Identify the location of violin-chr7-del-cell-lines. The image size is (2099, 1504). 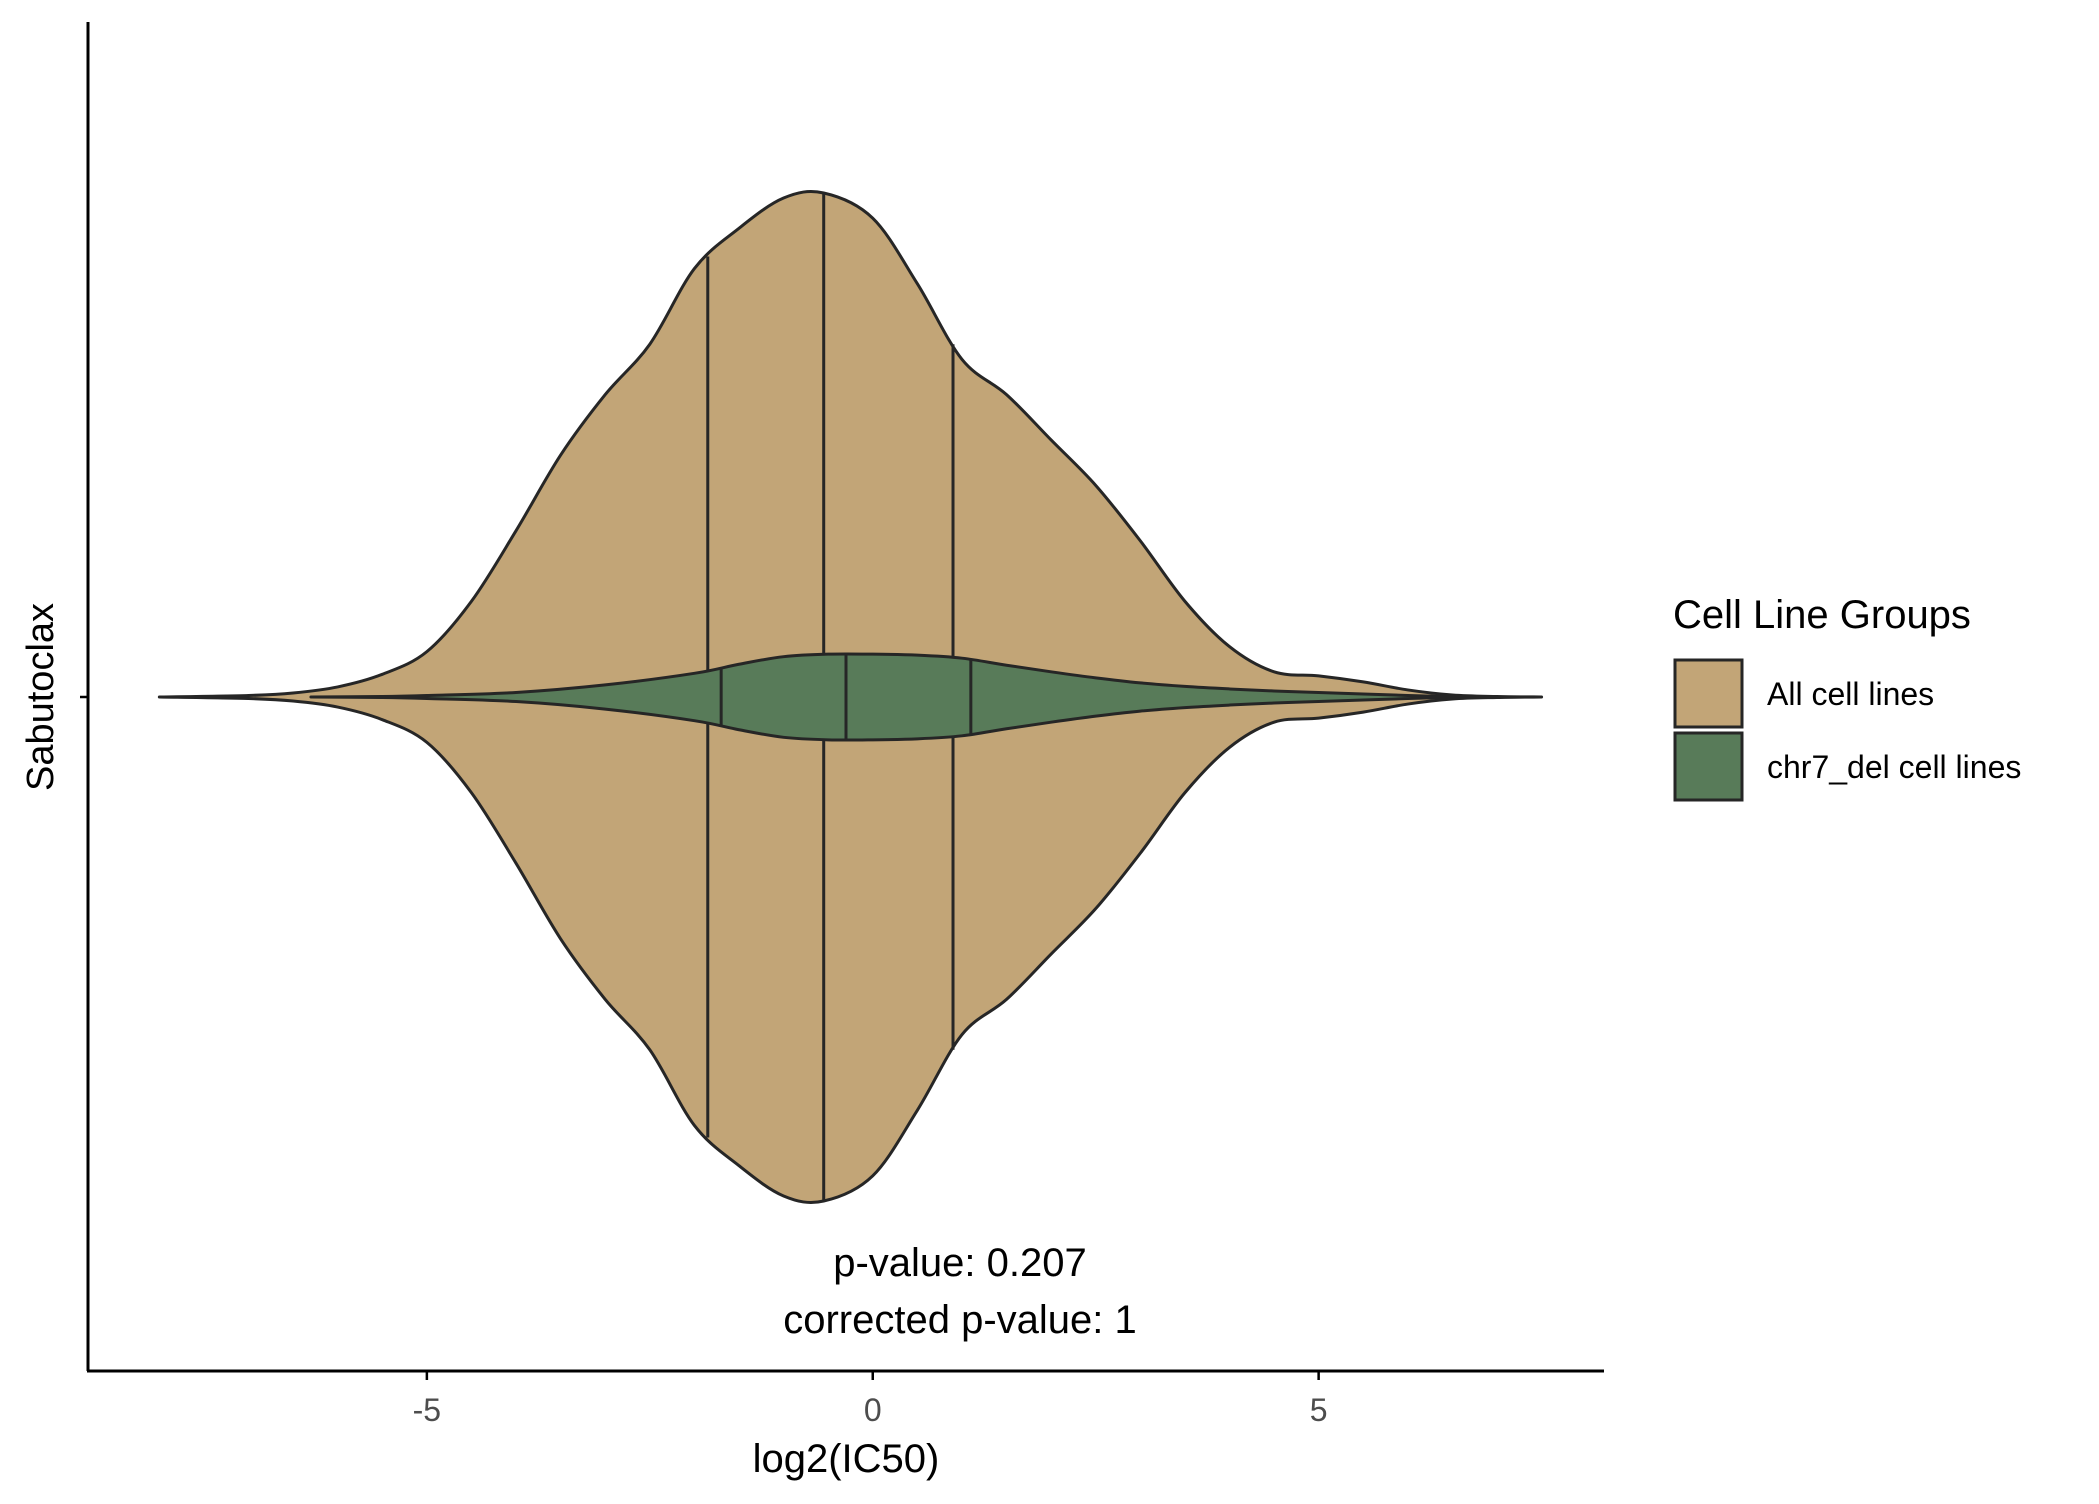
(904, 697).